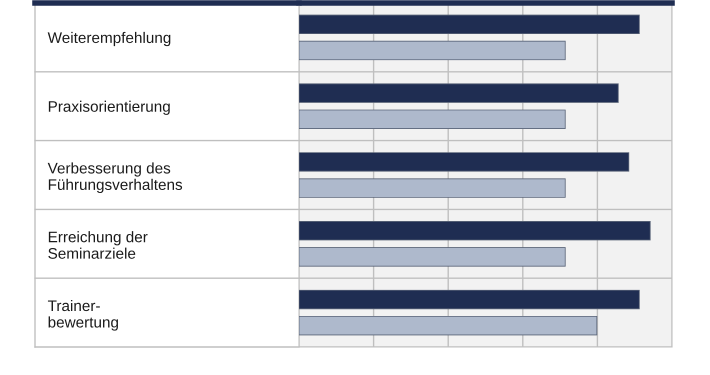 This screenshot has width=710, height=375. Describe the element at coordinates (109, 107) in the screenshot. I see `y-tick-label: Praxisorientierung` at that location.